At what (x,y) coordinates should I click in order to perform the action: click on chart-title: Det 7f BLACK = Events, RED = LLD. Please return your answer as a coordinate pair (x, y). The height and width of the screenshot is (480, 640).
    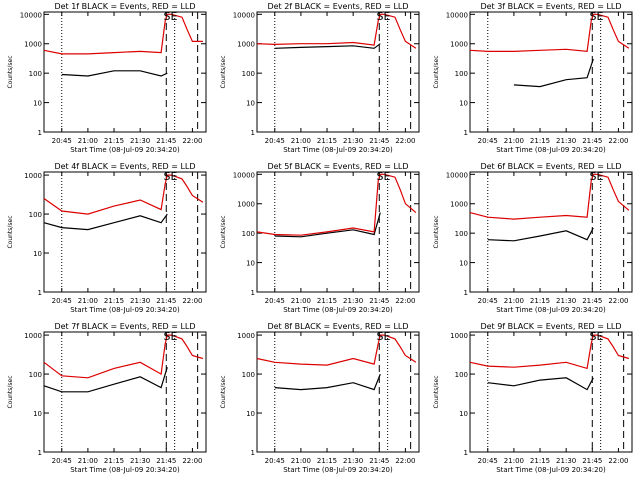
    Looking at the image, I should click on (124, 326).